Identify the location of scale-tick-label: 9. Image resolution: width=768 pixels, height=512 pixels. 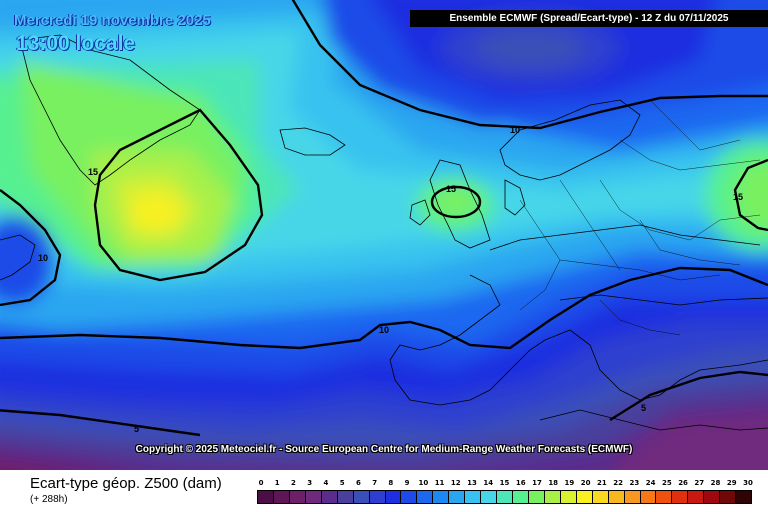
(407, 483).